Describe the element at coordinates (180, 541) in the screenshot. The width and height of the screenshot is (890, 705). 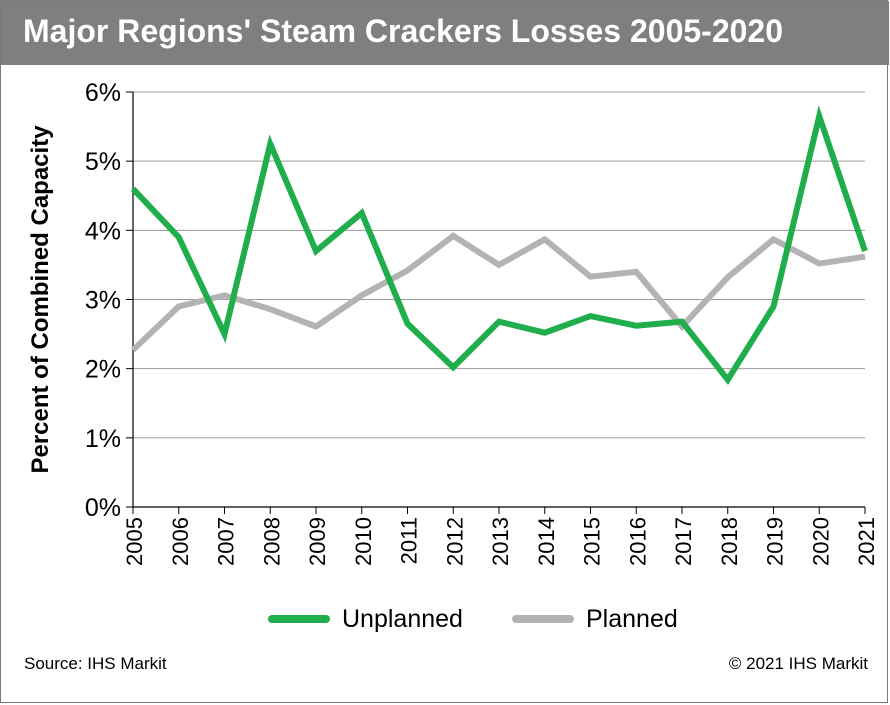
I see `x-tick-label: 2006` at that location.